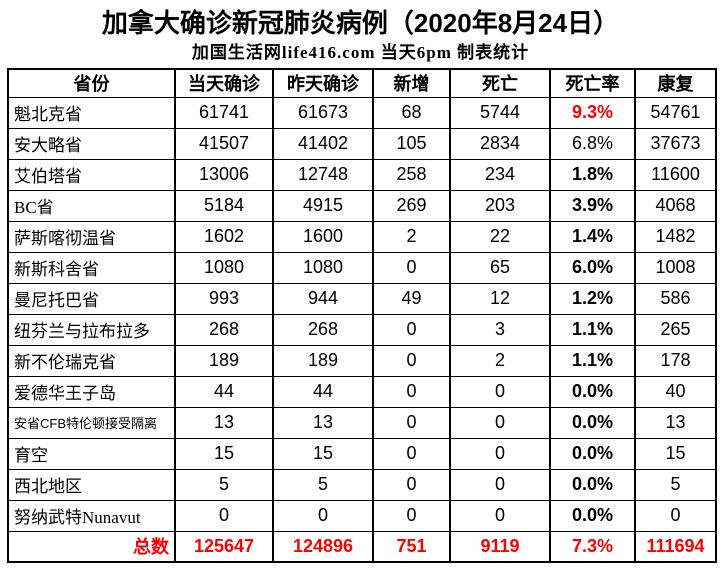 This screenshot has width=721, height=587. What do you see at coordinates (224, 360) in the screenshot?
I see `today-confirmed-cell: 189` at bounding box center [224, 360].